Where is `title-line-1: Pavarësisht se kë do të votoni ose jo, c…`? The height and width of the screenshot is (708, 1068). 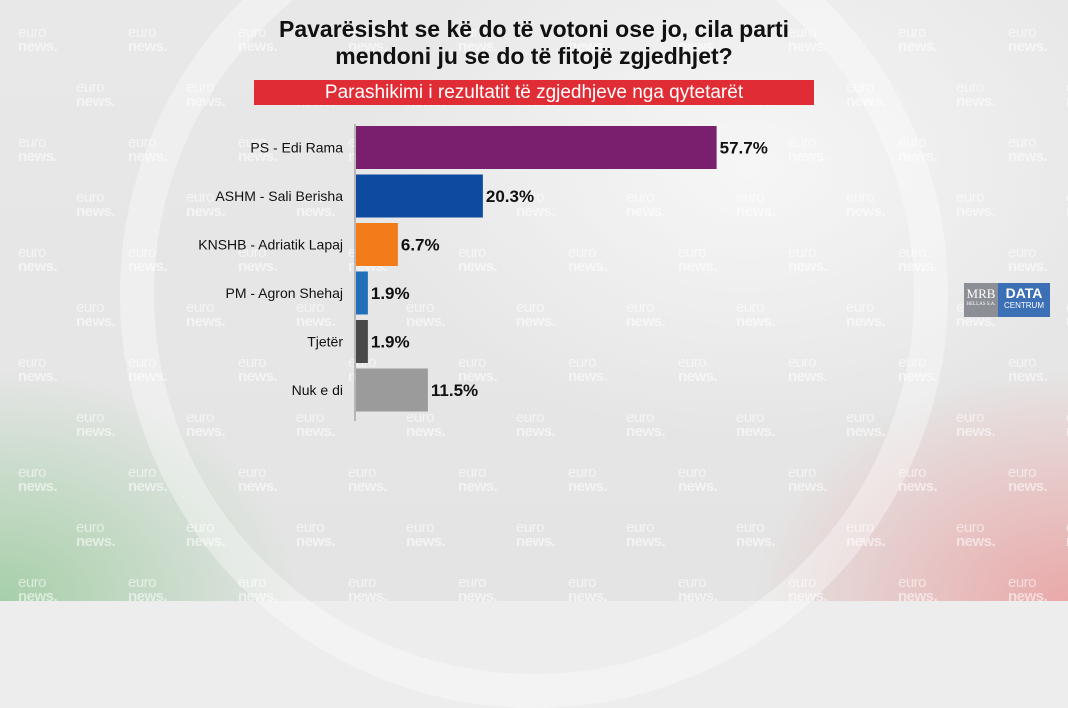
title-line-1: Pavarësisht se kë do të votoni ose jo, c… is located at coordinates (534, 29).